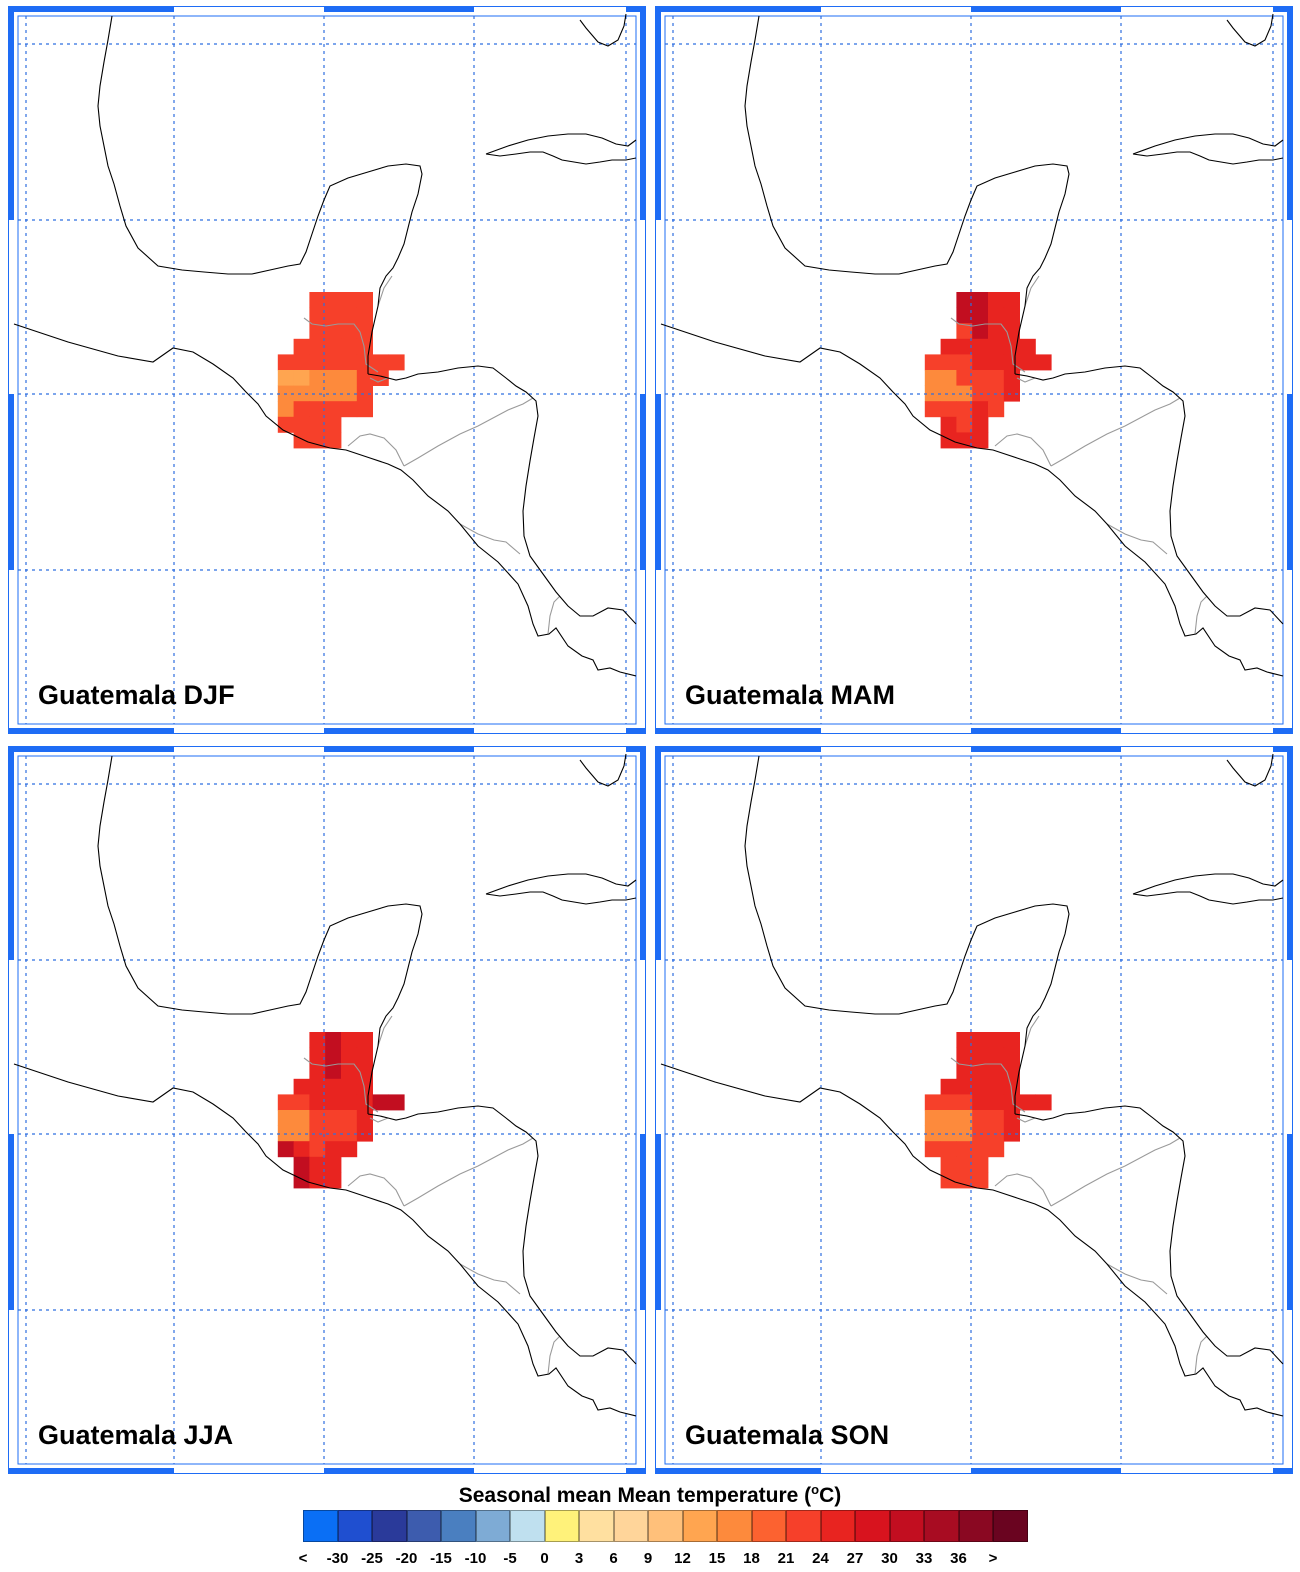 This screenshot has width=1300, height=1572. Describe the element at coordinates (136, 1435) in the screenshot. I see `panel-title: Guatemala JJA` at that location.